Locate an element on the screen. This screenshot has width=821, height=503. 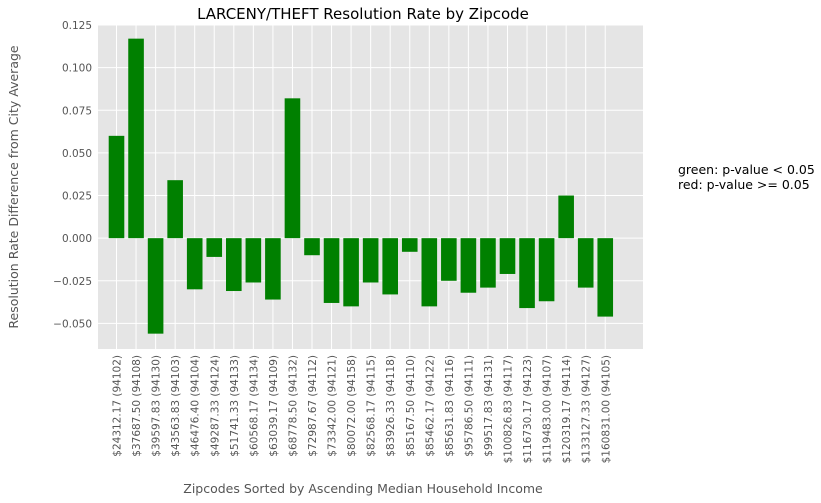
x-tick-label: $85462.17 (94122) is located at coordinates (430, 406).